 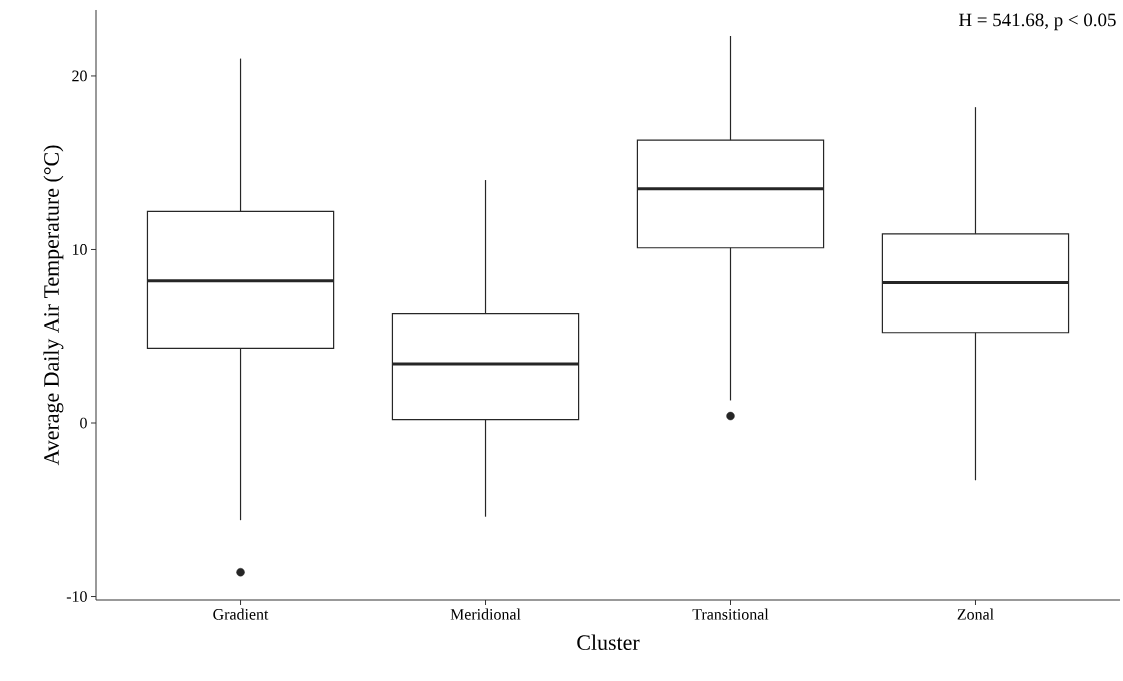 What do you see at coordinates (79, 76) in the screenshot?
I see `y-tick-label: 20` at bounding box center [79, 76].